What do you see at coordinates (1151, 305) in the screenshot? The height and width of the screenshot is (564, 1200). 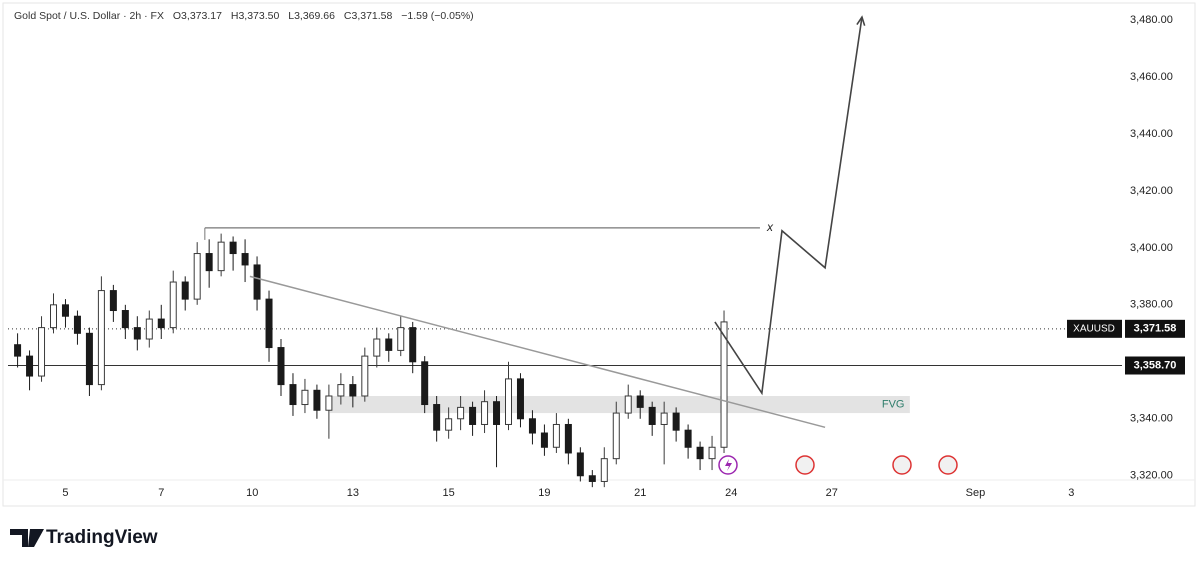 I see `y-tick-label: 3,380.00` at bounding box center [1151, 305].